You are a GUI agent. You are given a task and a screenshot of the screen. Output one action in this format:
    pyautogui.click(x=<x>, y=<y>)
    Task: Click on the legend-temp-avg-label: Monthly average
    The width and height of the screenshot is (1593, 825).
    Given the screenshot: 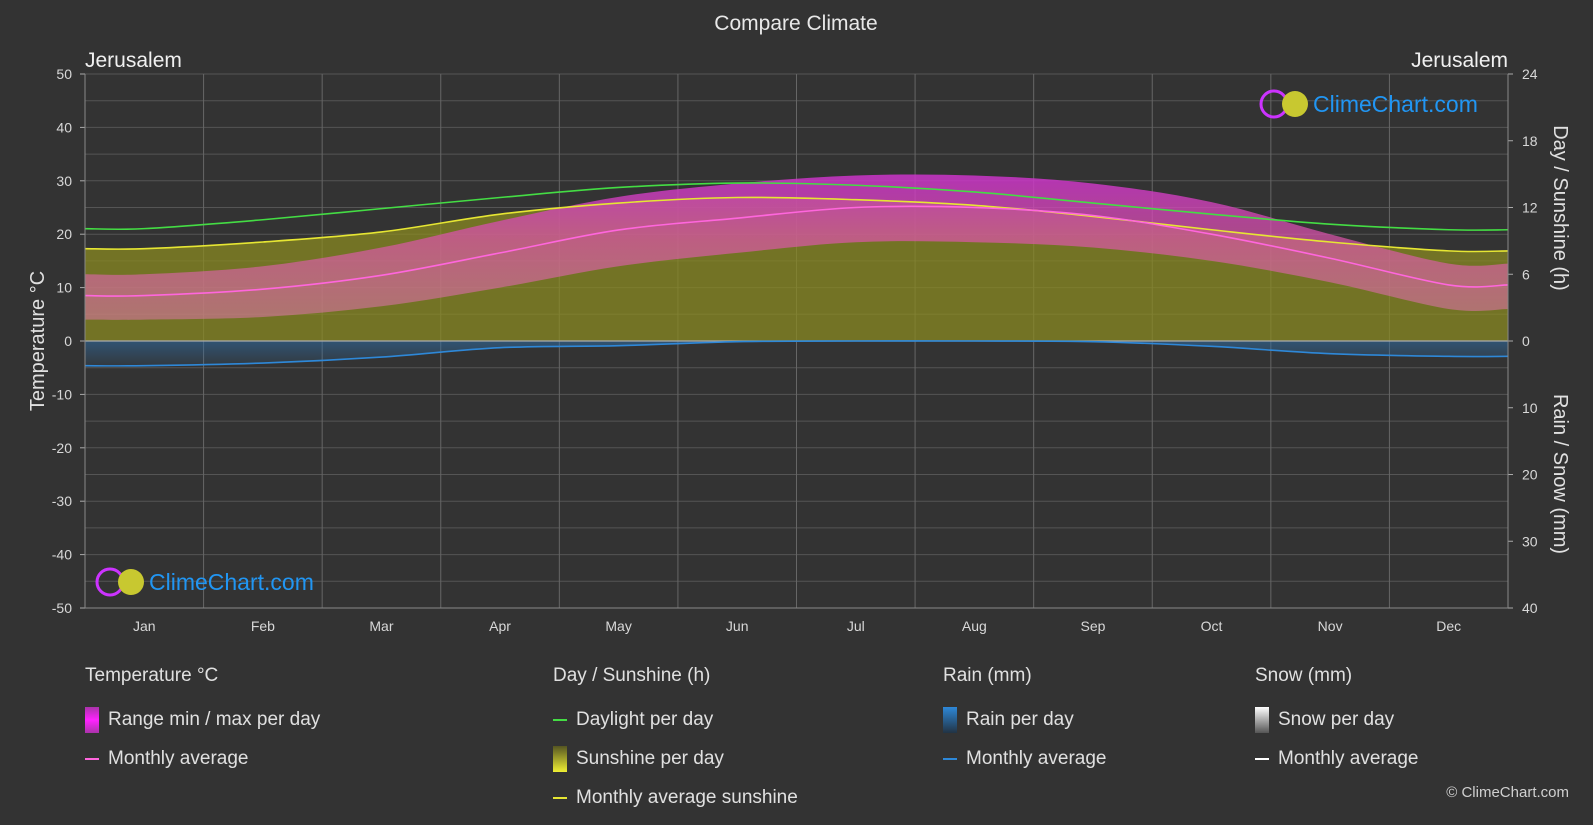 What is the action you would take?
    pyautogui.click(x=178, y=758)
    